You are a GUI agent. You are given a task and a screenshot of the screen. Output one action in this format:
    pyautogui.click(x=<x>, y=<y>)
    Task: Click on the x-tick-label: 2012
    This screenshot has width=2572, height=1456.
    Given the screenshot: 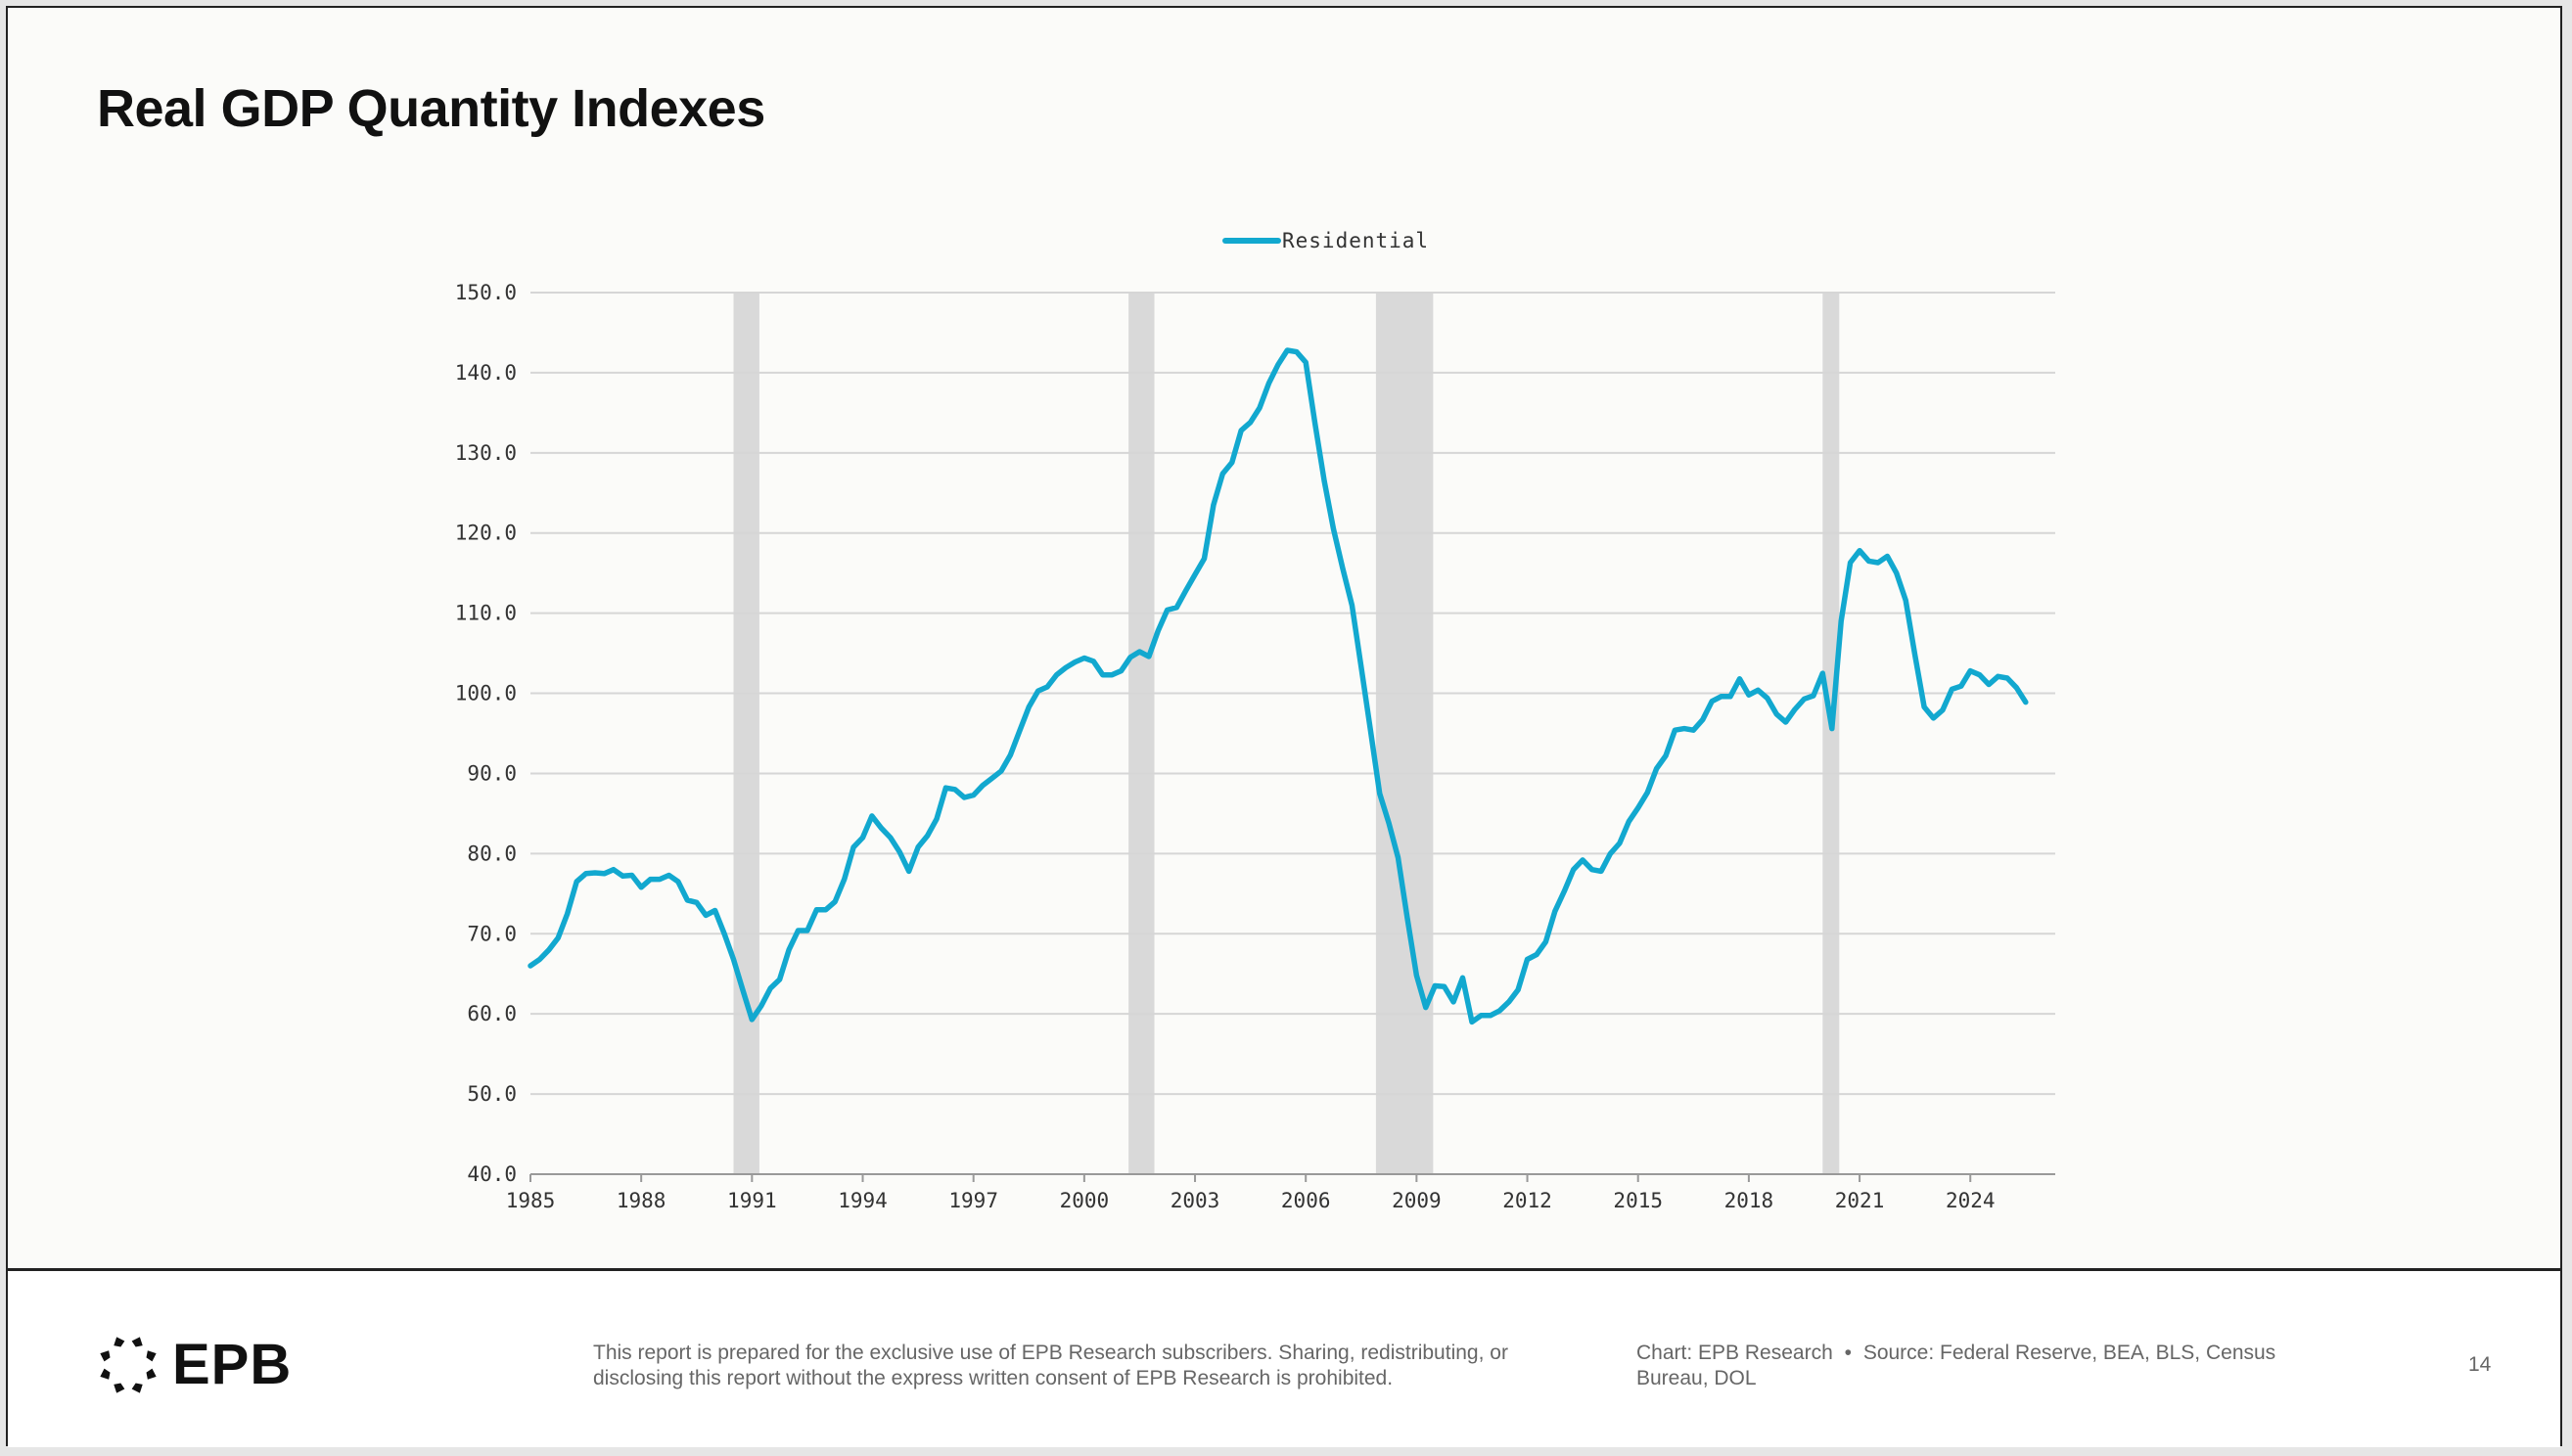 What is the action you would take?
    pyautogui.click(x=1527, y=1200)
    